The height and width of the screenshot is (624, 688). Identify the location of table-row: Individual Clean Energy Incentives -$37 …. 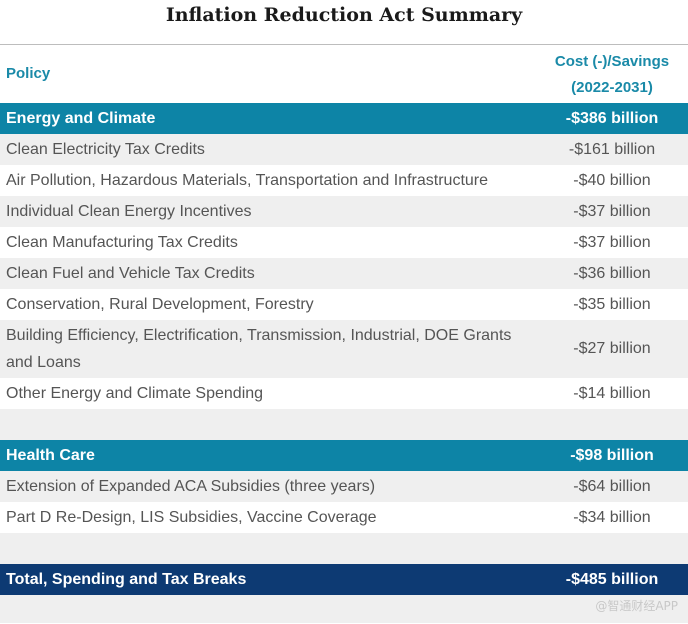
(344, 211).